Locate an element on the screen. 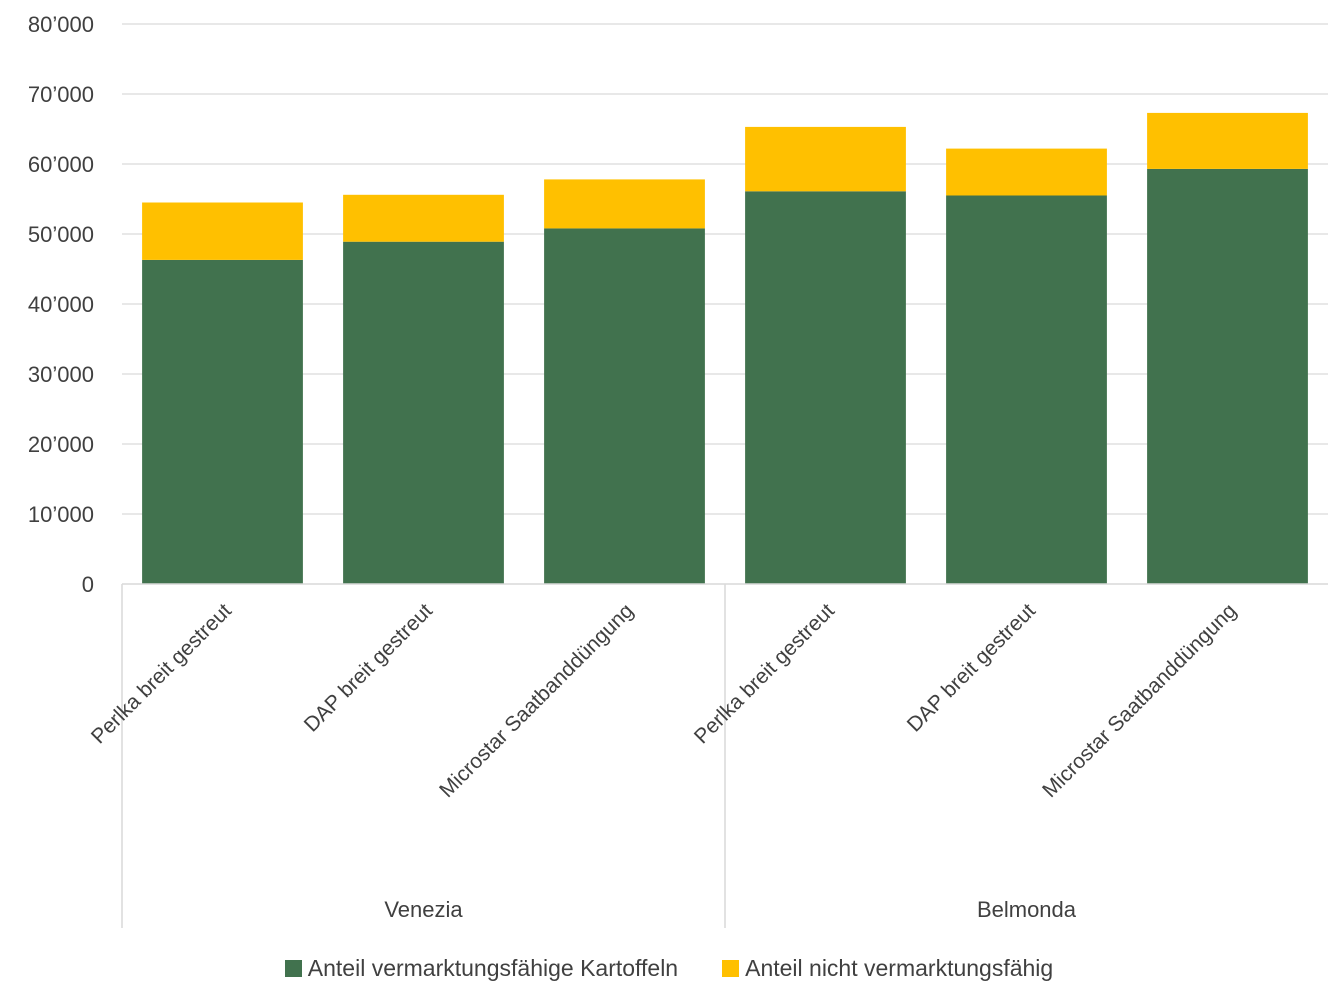 This screenshot has width=1338, height=984. y-tick-label: 70’000 is located at coordinates (61, 94).